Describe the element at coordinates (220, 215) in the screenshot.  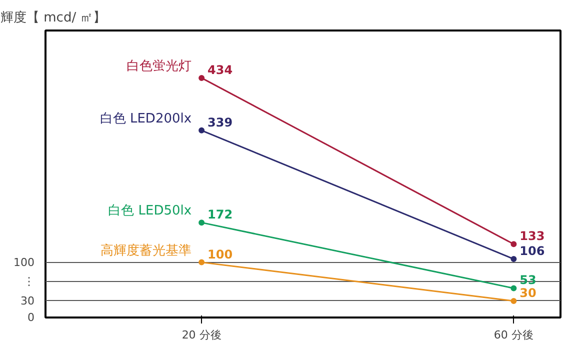
I see `data-label: 172` at that location.